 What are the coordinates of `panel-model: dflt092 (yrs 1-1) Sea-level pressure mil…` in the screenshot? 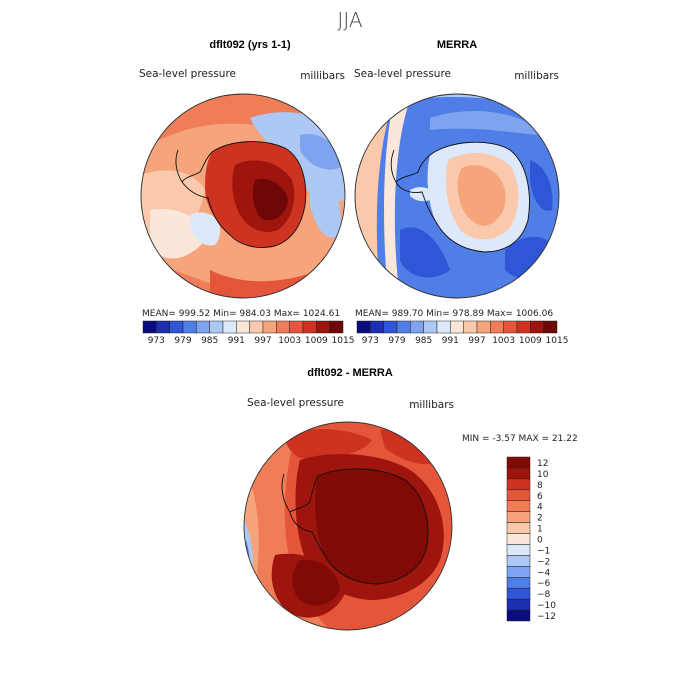 It's located at (246, 192).